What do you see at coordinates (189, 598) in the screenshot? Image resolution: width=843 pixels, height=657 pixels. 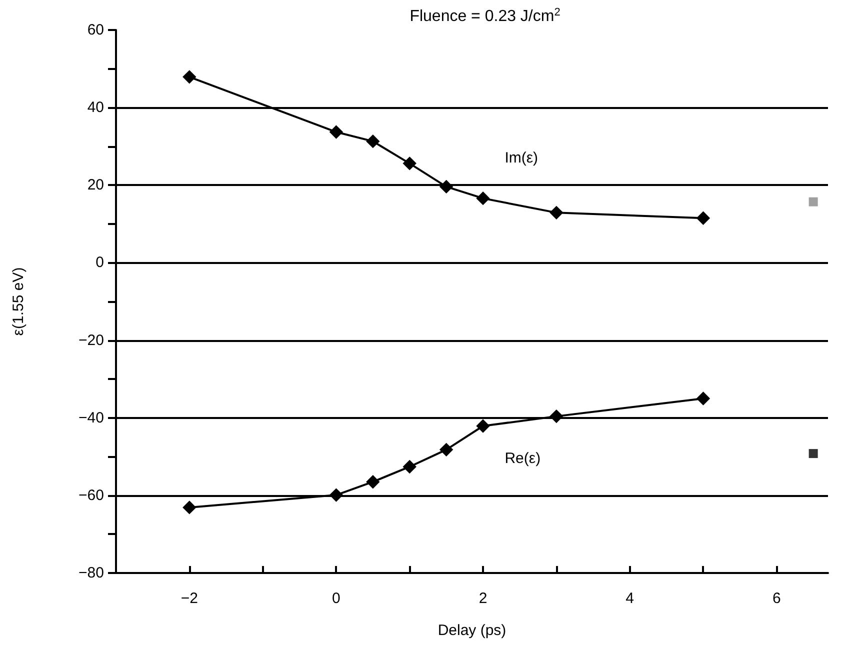 I see `x-tick-label: −2` at bounding box center [189, 598].